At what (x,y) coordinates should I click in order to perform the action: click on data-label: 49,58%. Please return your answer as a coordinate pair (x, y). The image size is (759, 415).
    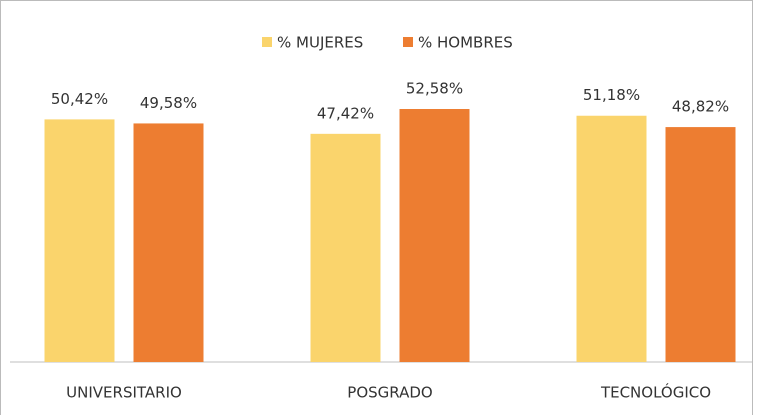
    Looking at the image, I should click on (168, 103).